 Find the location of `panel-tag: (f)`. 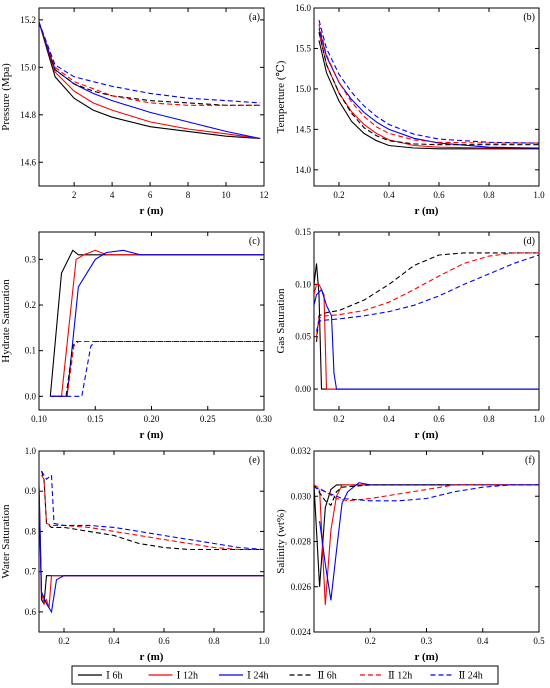

panel-tag: (f) is located at coordinates (530, 460).